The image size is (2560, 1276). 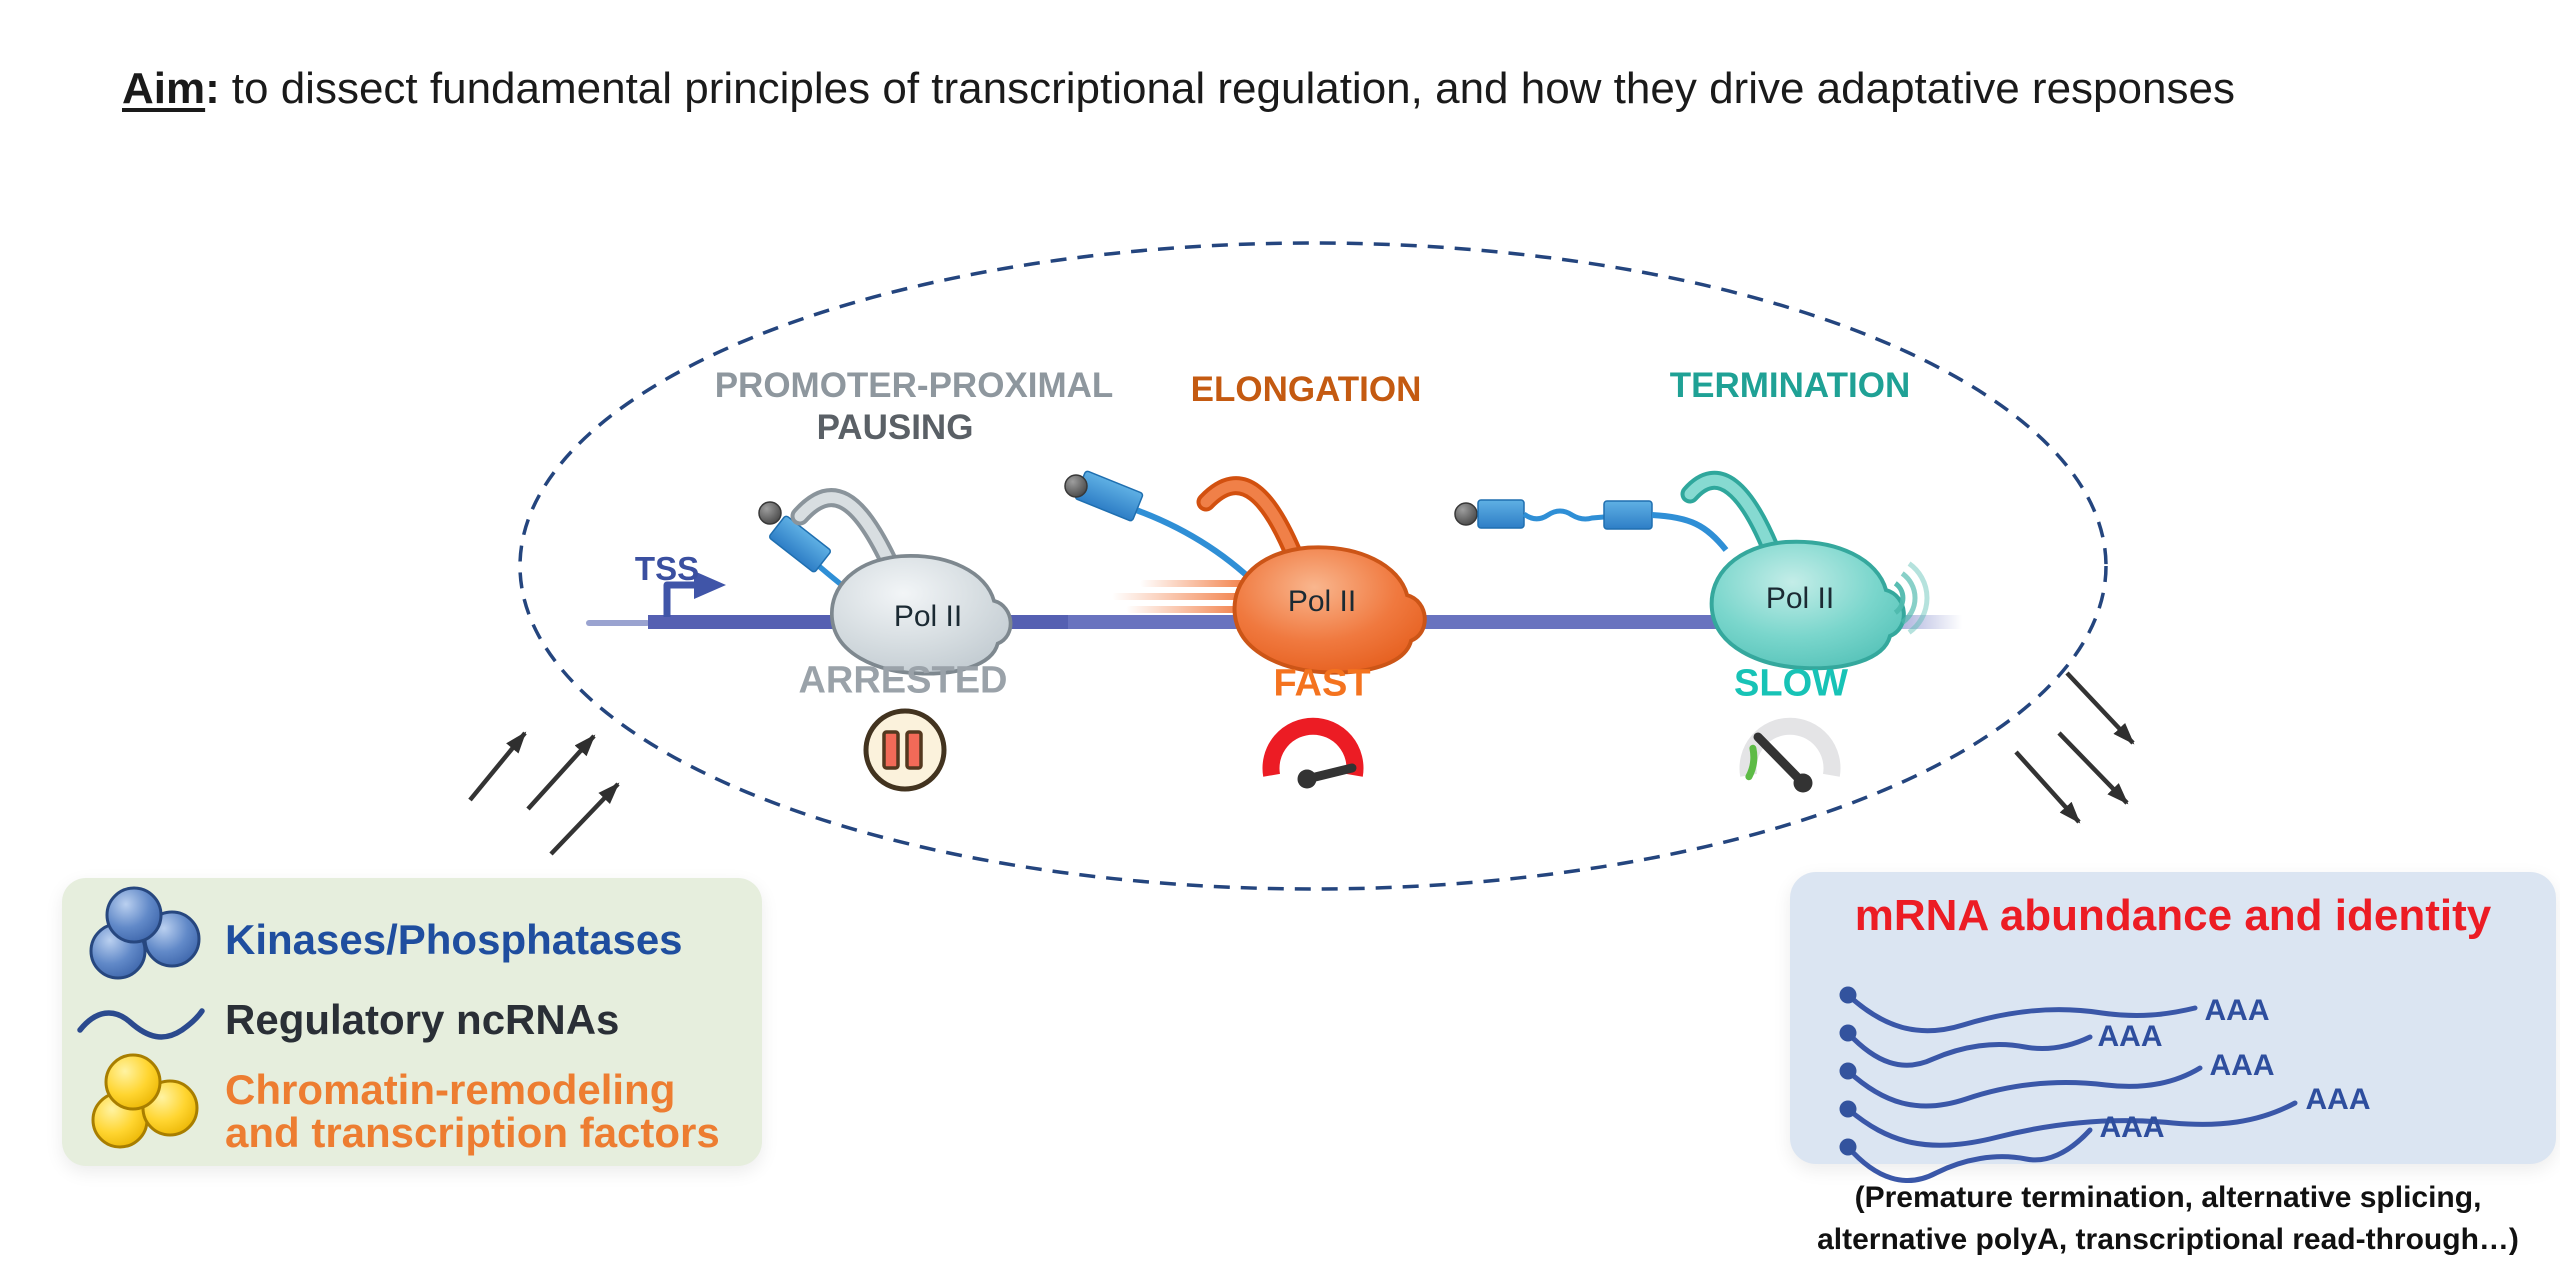 What do you see at coordinates (422, 1019) in the screenshot?
I see `legend-label-ncrnas: Regulatory ncRNAs` at bounding box center [422, 1019].